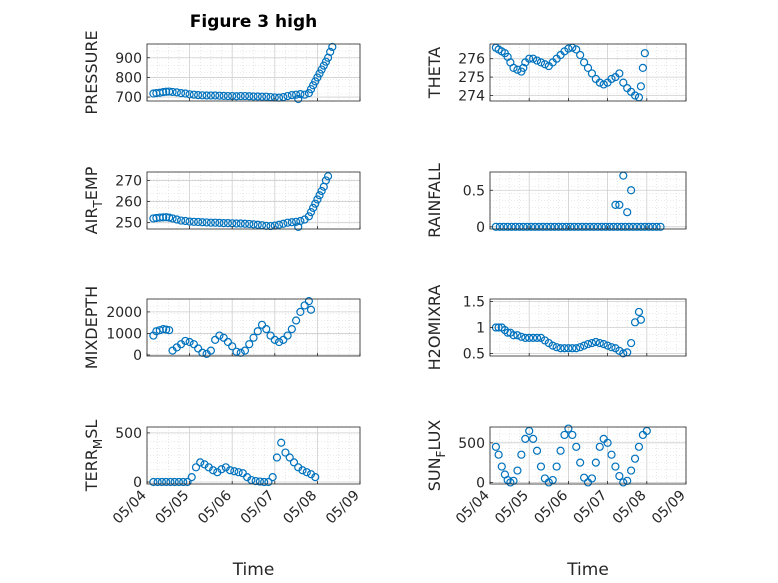 The image size is (778, 583). Describe the element at coordinates (669, 508) in the screenshot. I see `x-tick-label: 05/09` at that location.